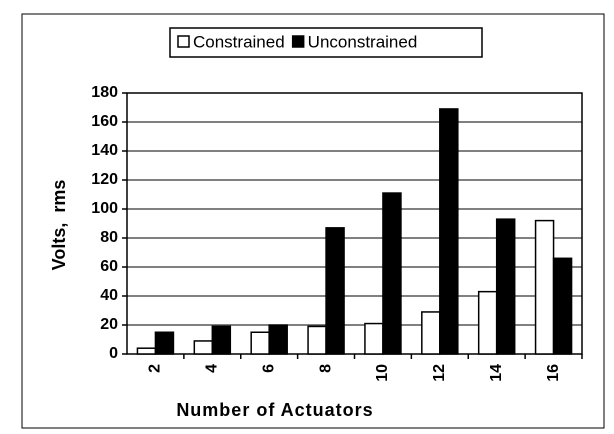 The width and height of the screenshot is (614, 434). What do you see at coordinates (155, 368) in the screenshot?
I see `x-tick-label: 2` at bounding box center [155, 368].